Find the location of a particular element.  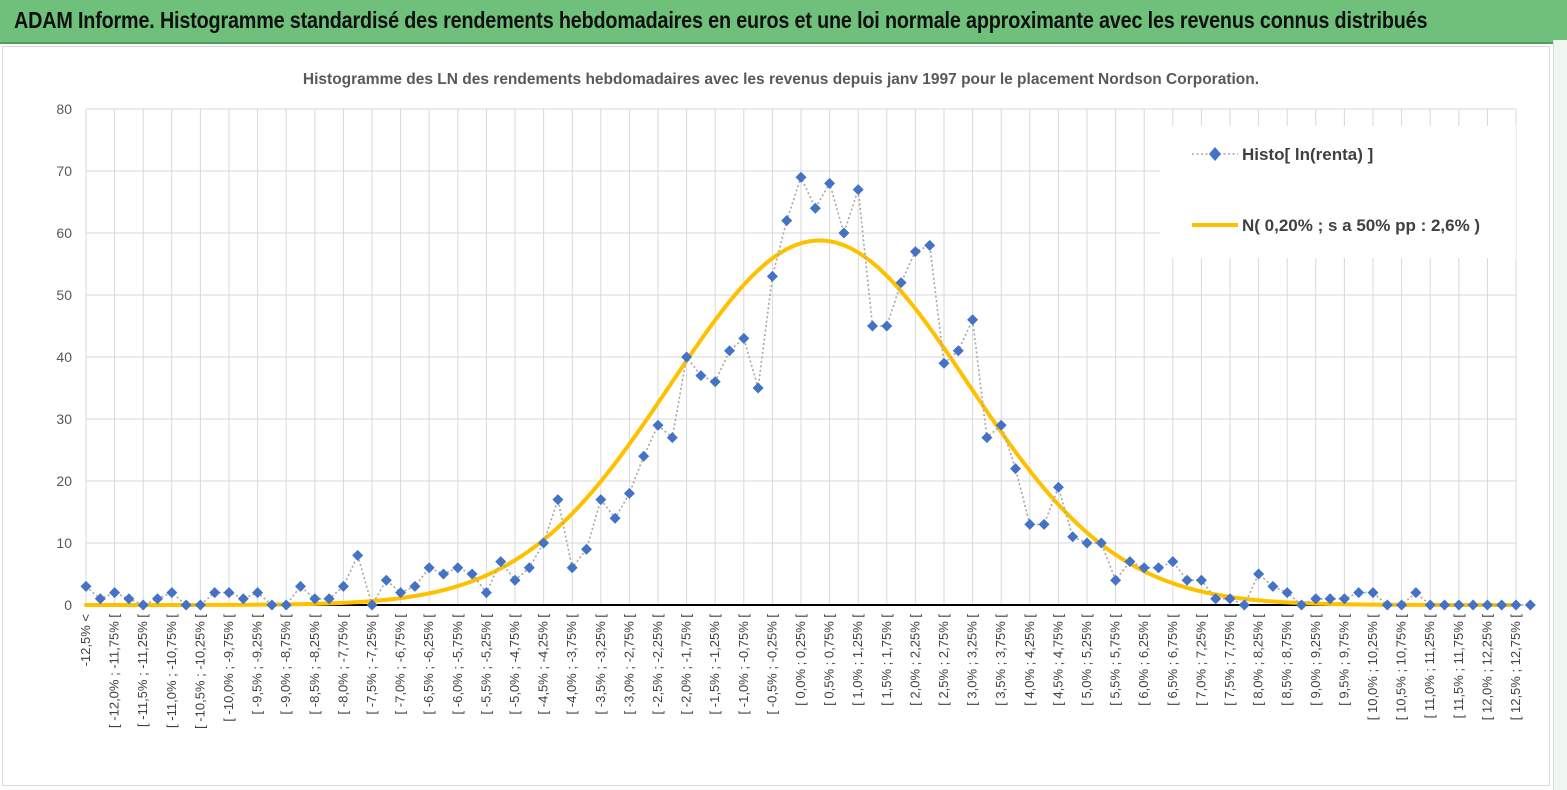

x-tick-label: [ 3,5% ; 3,75% [ is located at coordinates (1000, 660).